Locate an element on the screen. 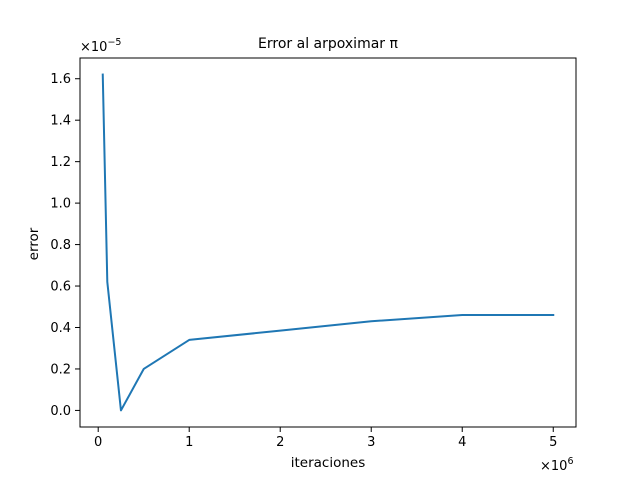  chart-title: Error al arpoximar π is located at coordinates (328, 44).